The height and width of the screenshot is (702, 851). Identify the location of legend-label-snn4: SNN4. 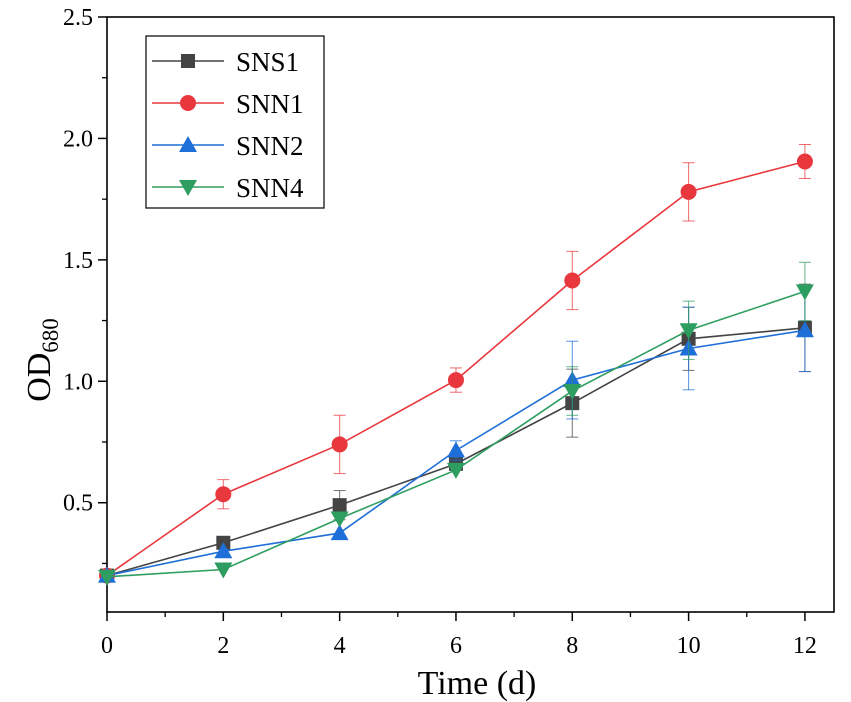
(270, 188).